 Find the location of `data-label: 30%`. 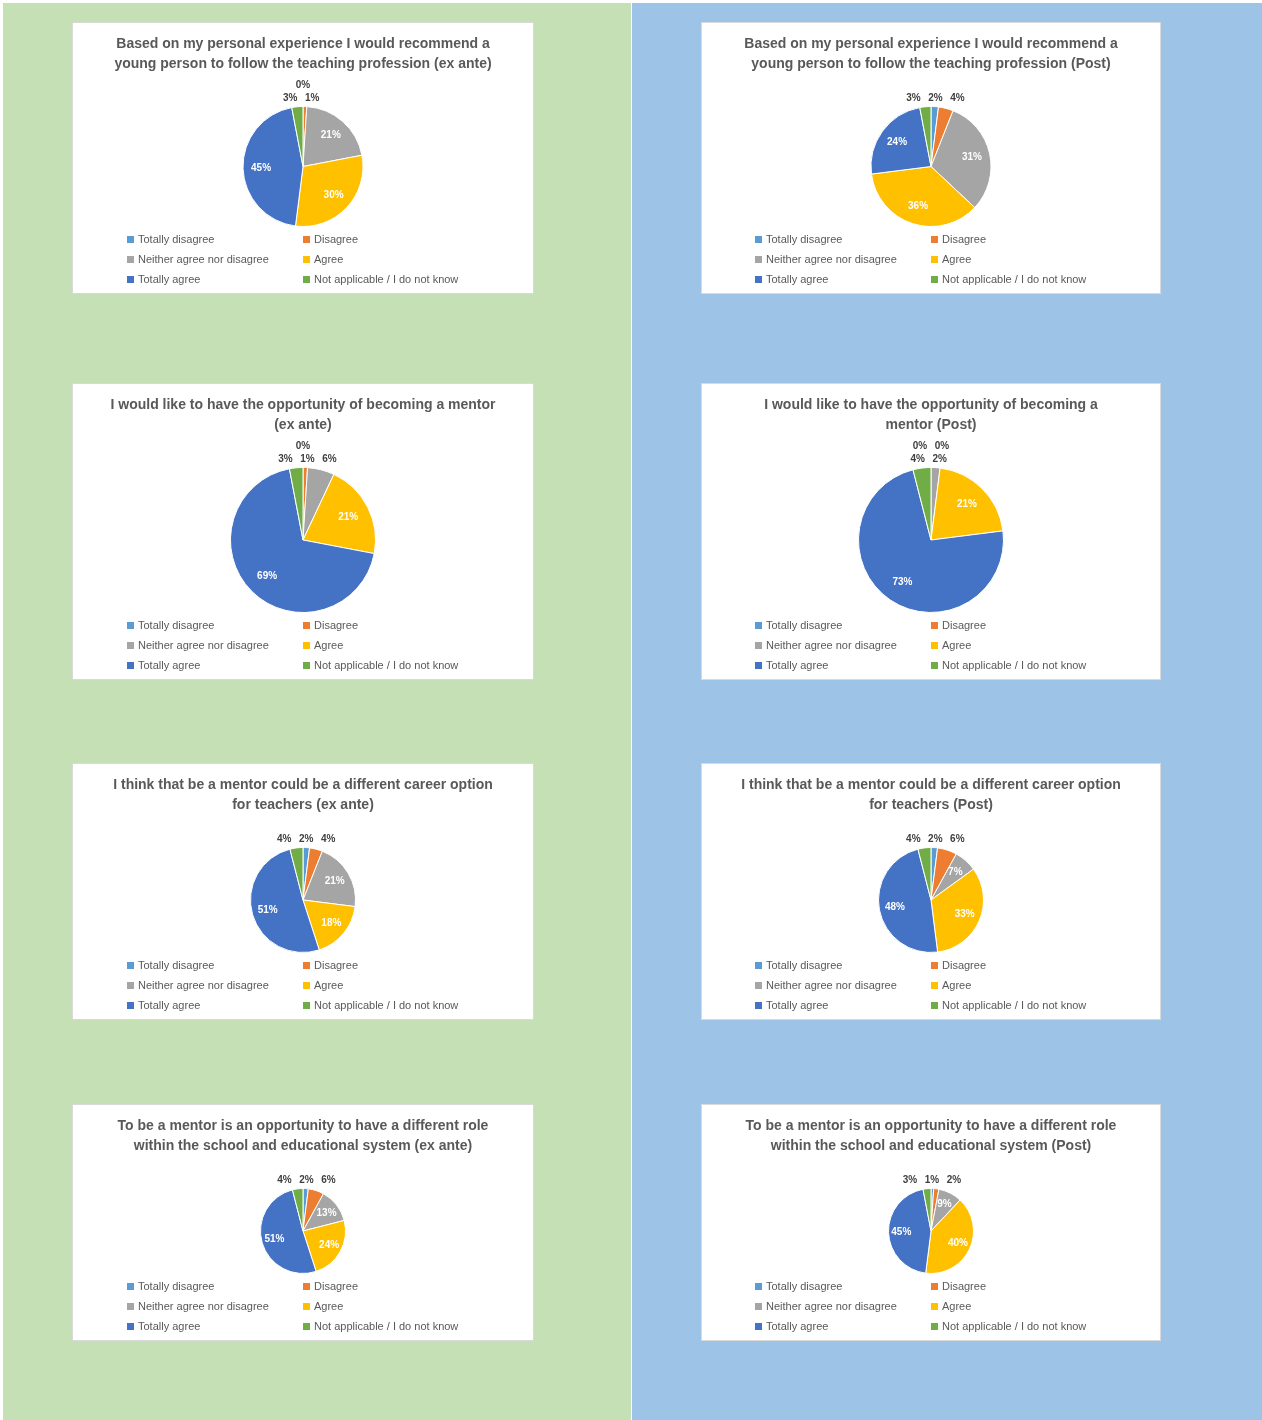

data-label: 30% is located at coordinates (333, 194).